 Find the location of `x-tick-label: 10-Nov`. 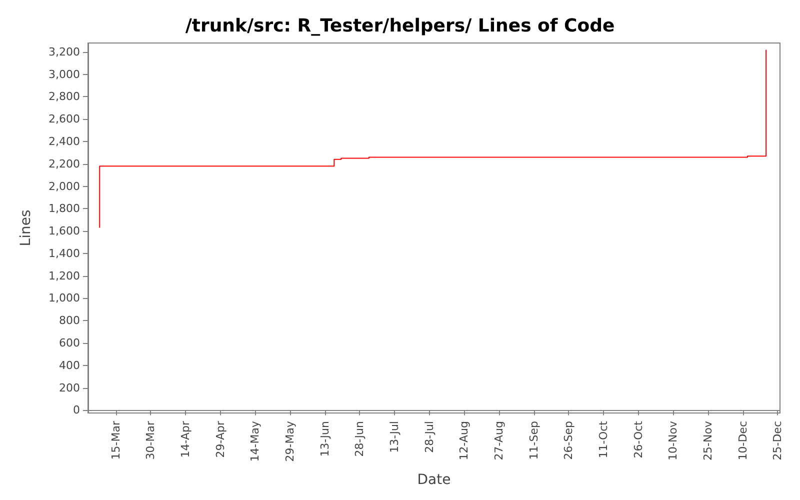

x-tick-label: 10-Nov is located at coordinates (673, 440).